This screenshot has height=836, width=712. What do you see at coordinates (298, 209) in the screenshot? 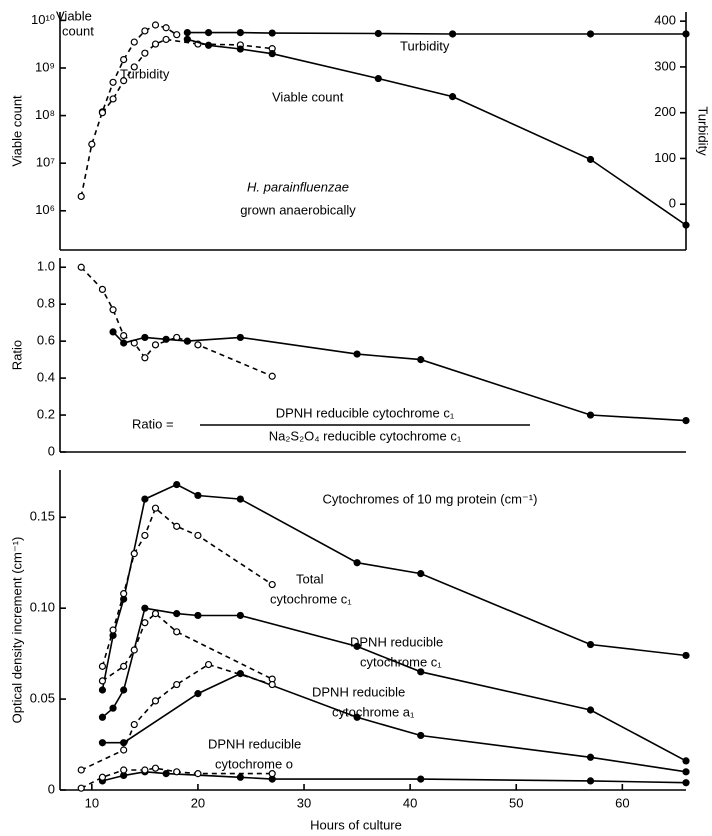
I see `annotation: grown anaerobically` at bounding box center [298, 209].